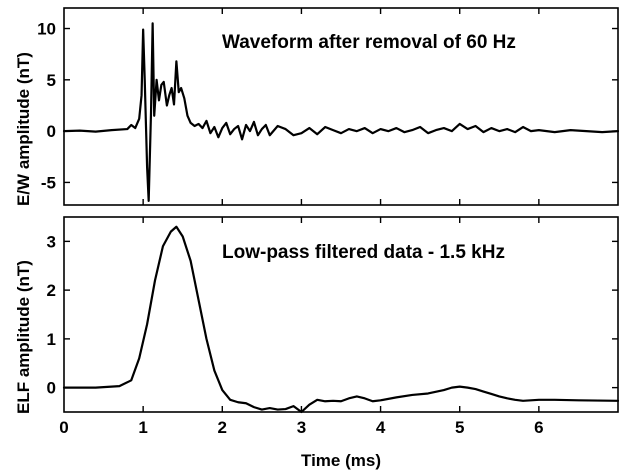 Image resolution: width=619 pixels, height=470 pixels. Describe the element at coordinates (142, 427) in the screenshot. I see `x-tick-label: 1` at that location.